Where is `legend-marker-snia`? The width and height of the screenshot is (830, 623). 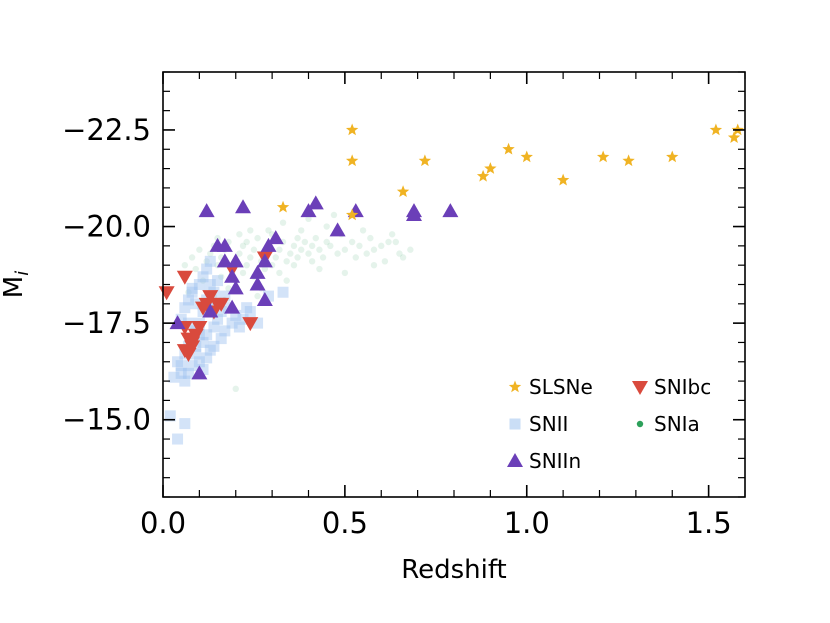
legend-marker-snia is located at coordinates (640, 424).